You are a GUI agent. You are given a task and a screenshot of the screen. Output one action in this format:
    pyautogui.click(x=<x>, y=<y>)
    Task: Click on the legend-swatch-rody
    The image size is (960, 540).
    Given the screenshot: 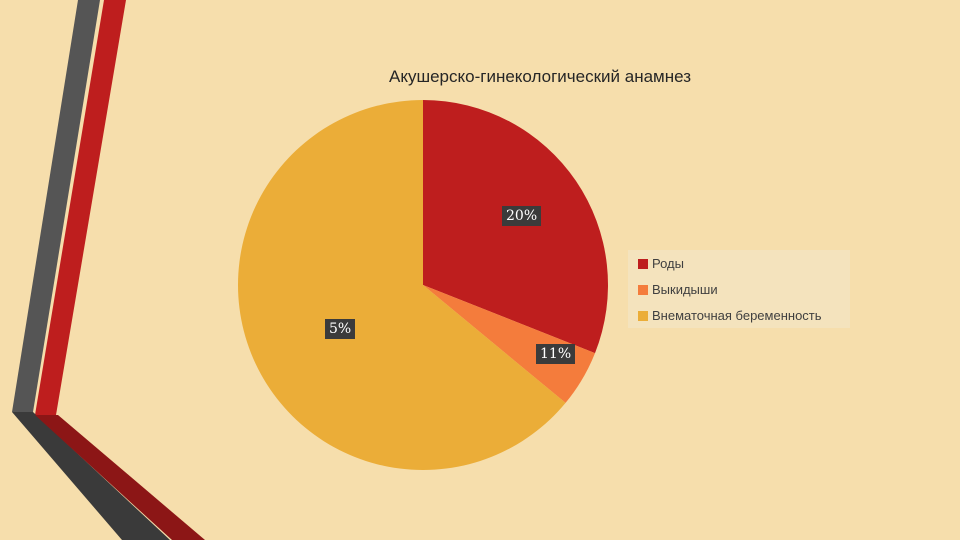 What is the action you would take?
    pyautogui.click(x=643, y=263)
    